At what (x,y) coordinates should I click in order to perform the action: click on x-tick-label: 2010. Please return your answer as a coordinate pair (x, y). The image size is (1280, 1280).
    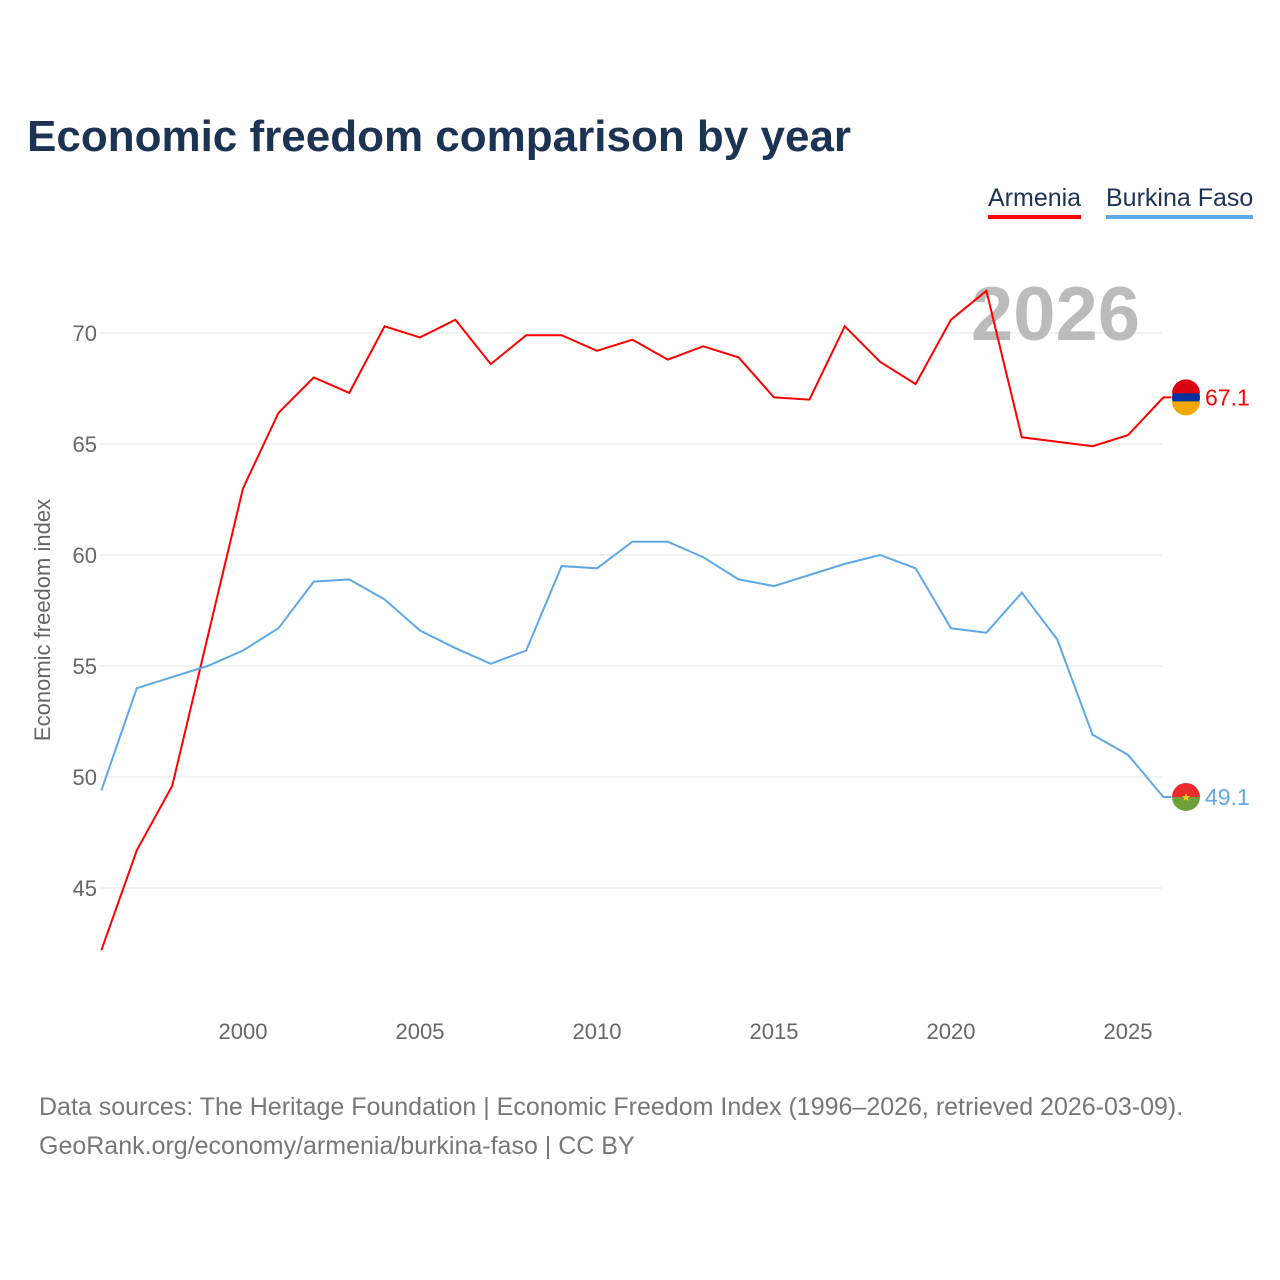
    Looking at the image, I should click on (597, 1031).